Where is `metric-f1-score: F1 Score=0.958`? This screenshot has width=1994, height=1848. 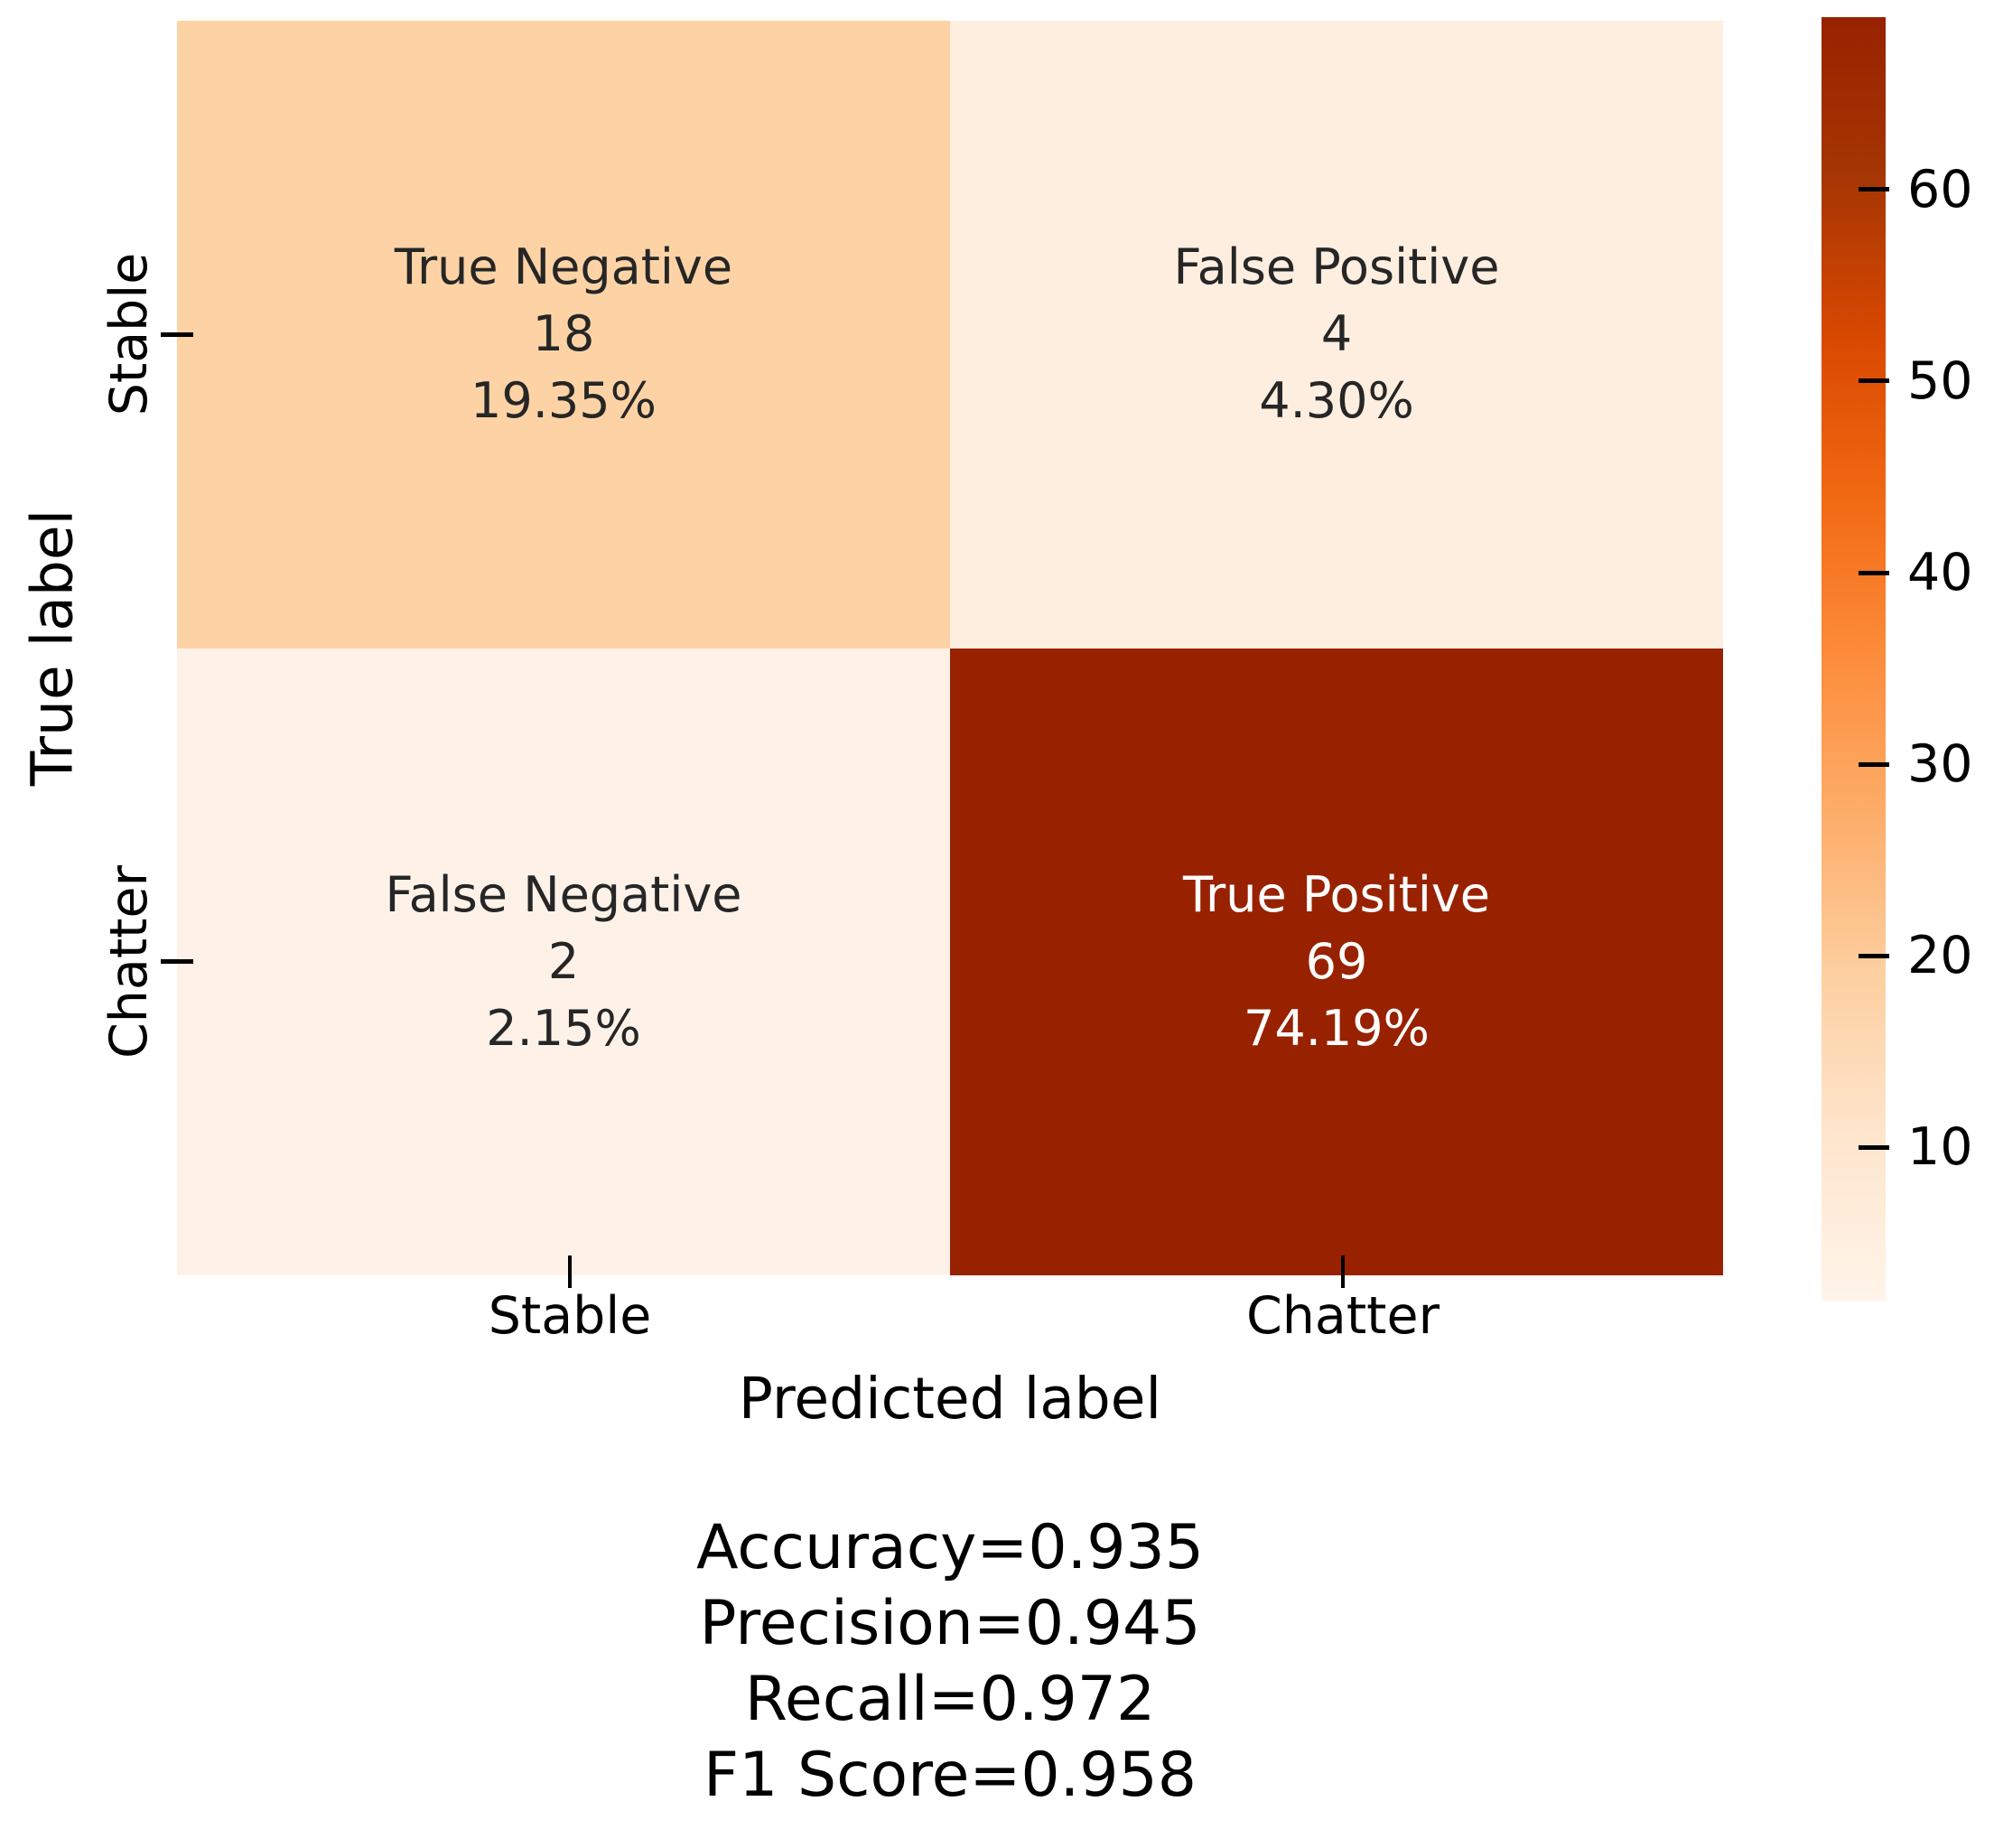
metric-f1-score: F1 Score=0.958 is located at coordinates (950, 1775).